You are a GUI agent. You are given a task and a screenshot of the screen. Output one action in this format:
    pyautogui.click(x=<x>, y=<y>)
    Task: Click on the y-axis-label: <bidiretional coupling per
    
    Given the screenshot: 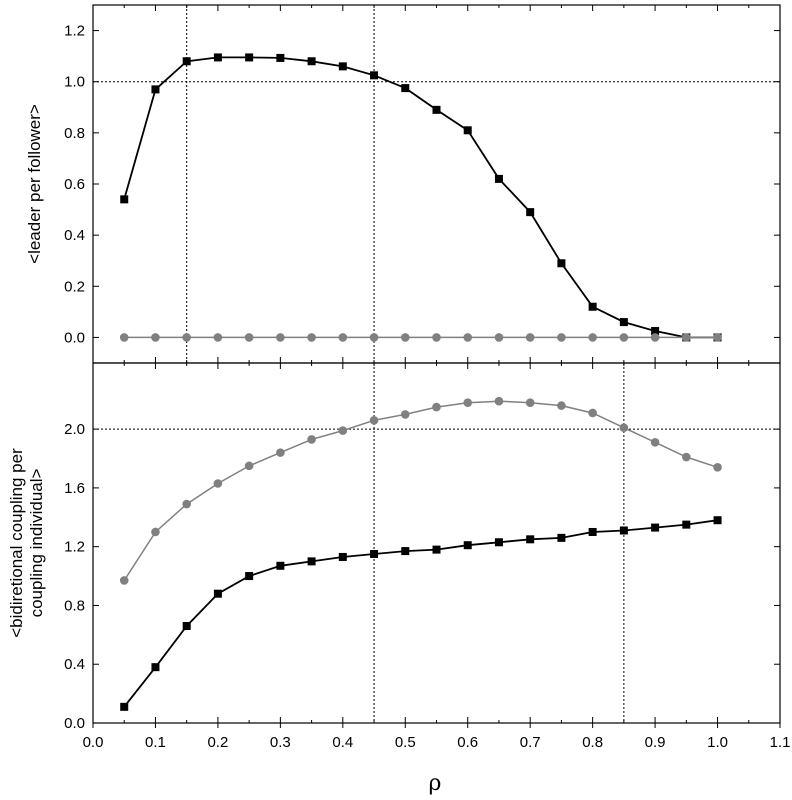 What is the action you would take?
    pyautogui.click(x=16, y=543)
    